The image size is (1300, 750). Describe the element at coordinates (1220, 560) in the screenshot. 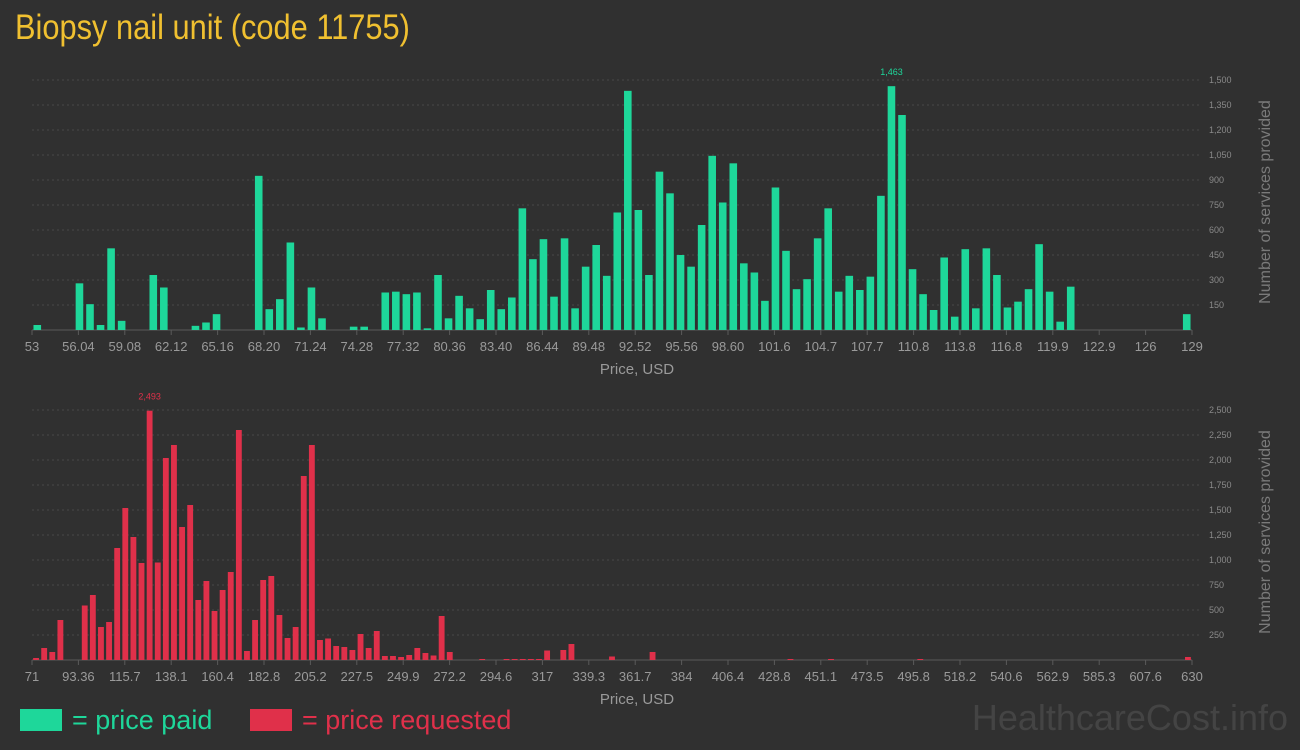

I see `y-tick-label: 1,000` at that location.